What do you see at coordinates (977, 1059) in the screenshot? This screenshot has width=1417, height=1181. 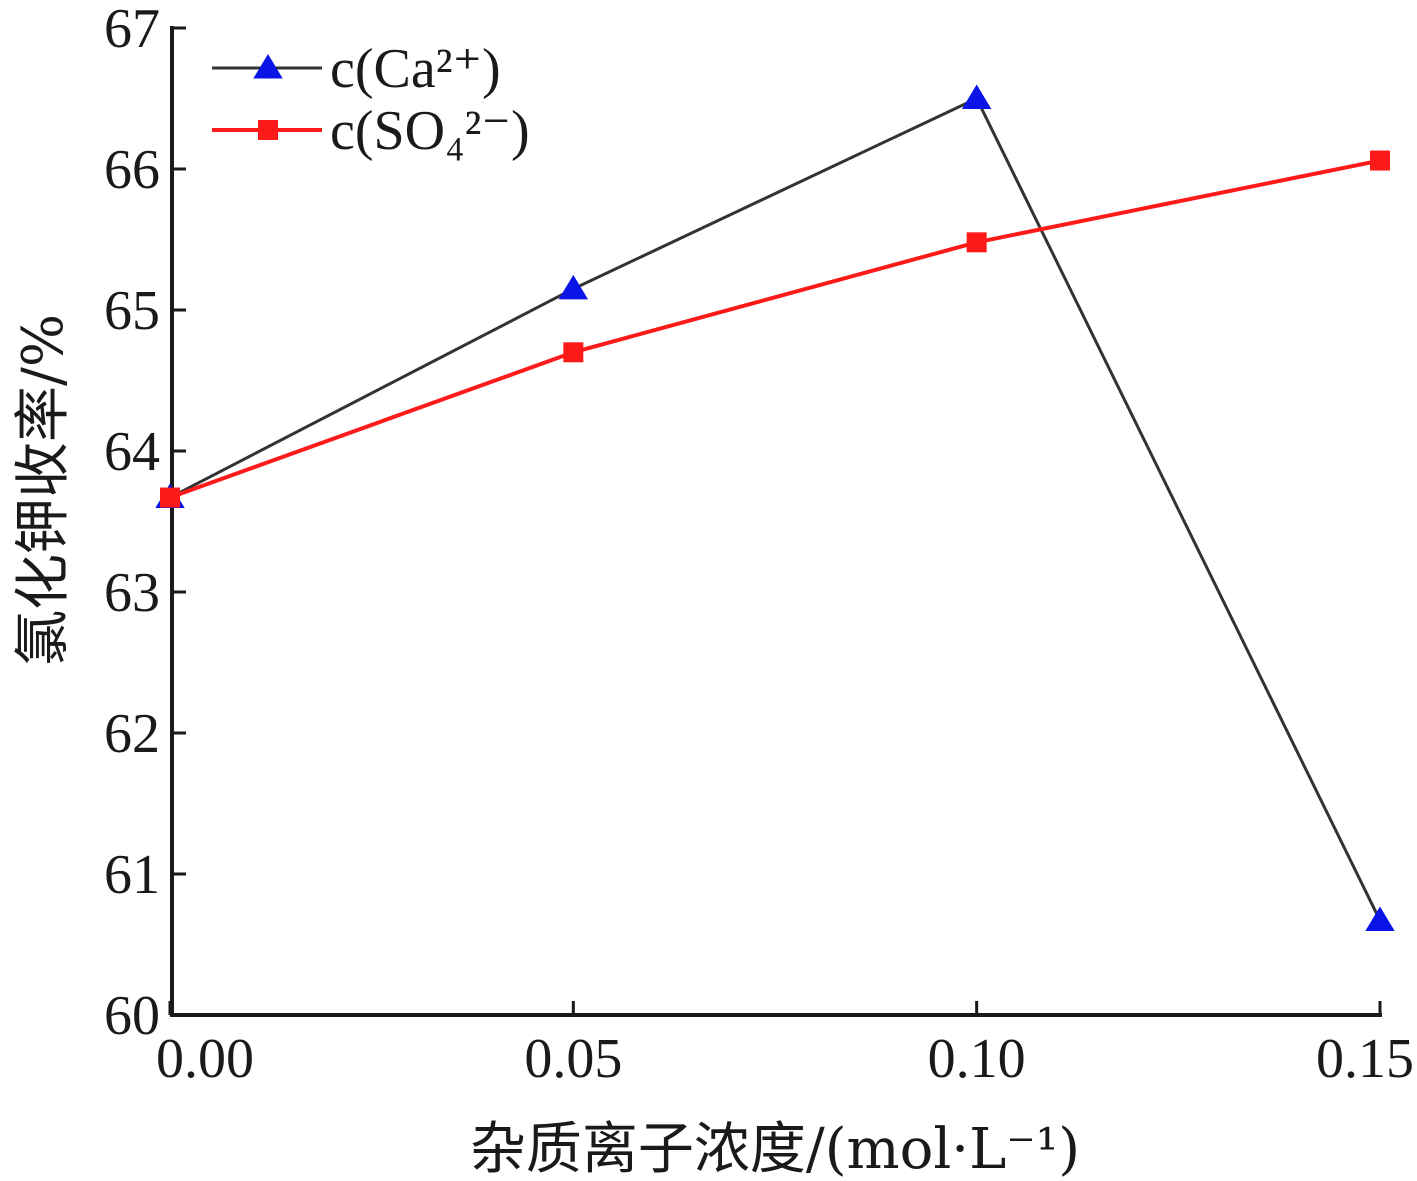 I see `x-tick-label: 0.10` at bounding box center [977, 1059].